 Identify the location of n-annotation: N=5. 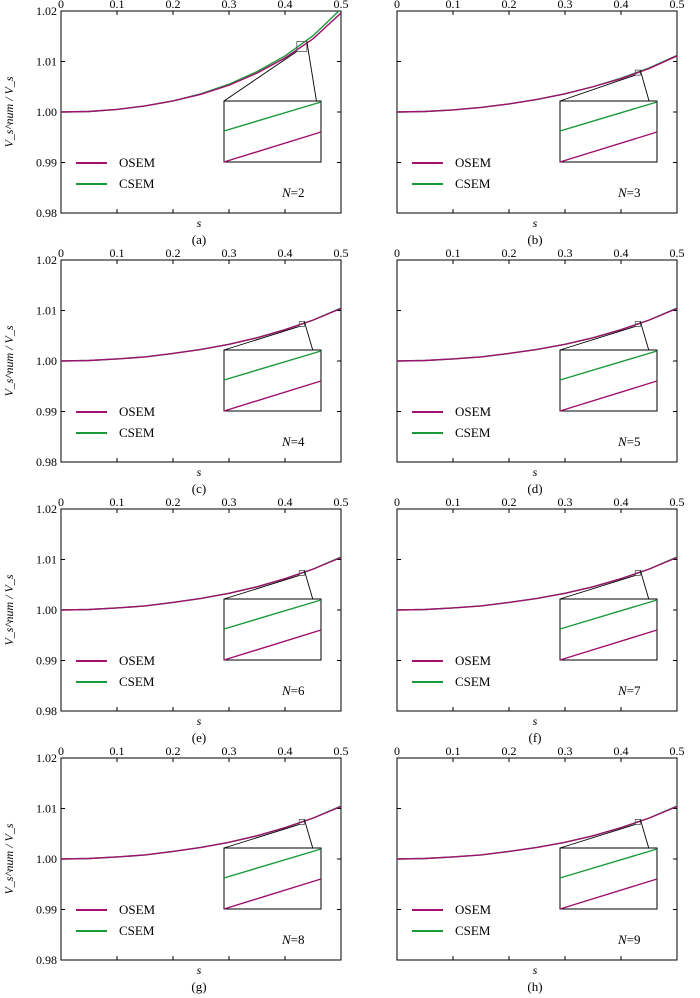
(629, 441).